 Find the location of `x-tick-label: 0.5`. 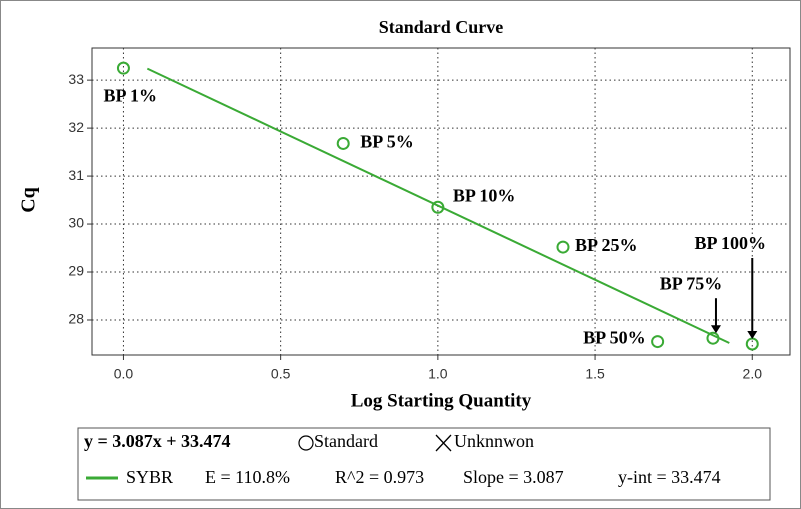

x-tick-label: 0.5 is located at coordinates (281, 374).